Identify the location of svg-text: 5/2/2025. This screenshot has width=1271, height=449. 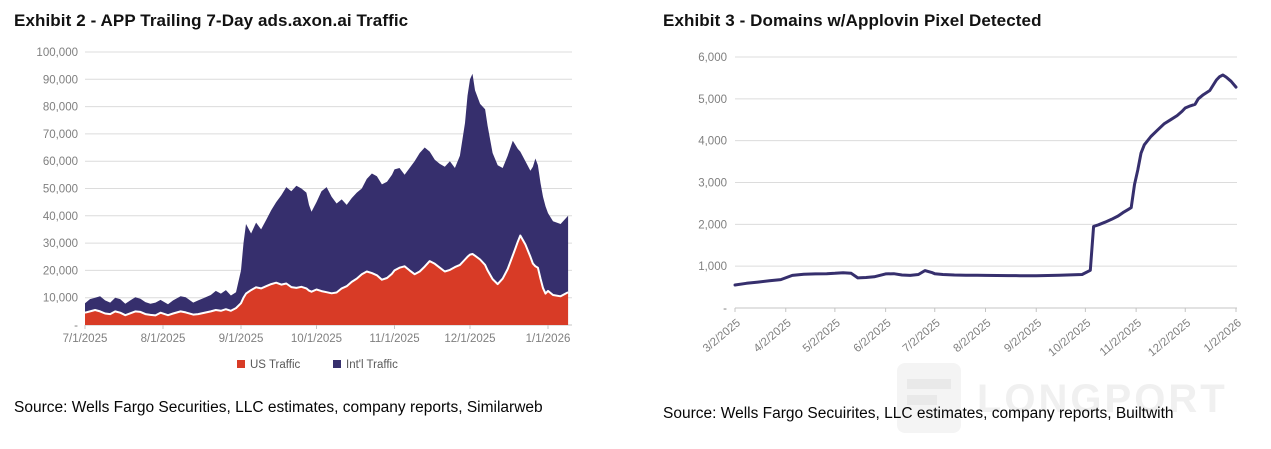
(822, 336).